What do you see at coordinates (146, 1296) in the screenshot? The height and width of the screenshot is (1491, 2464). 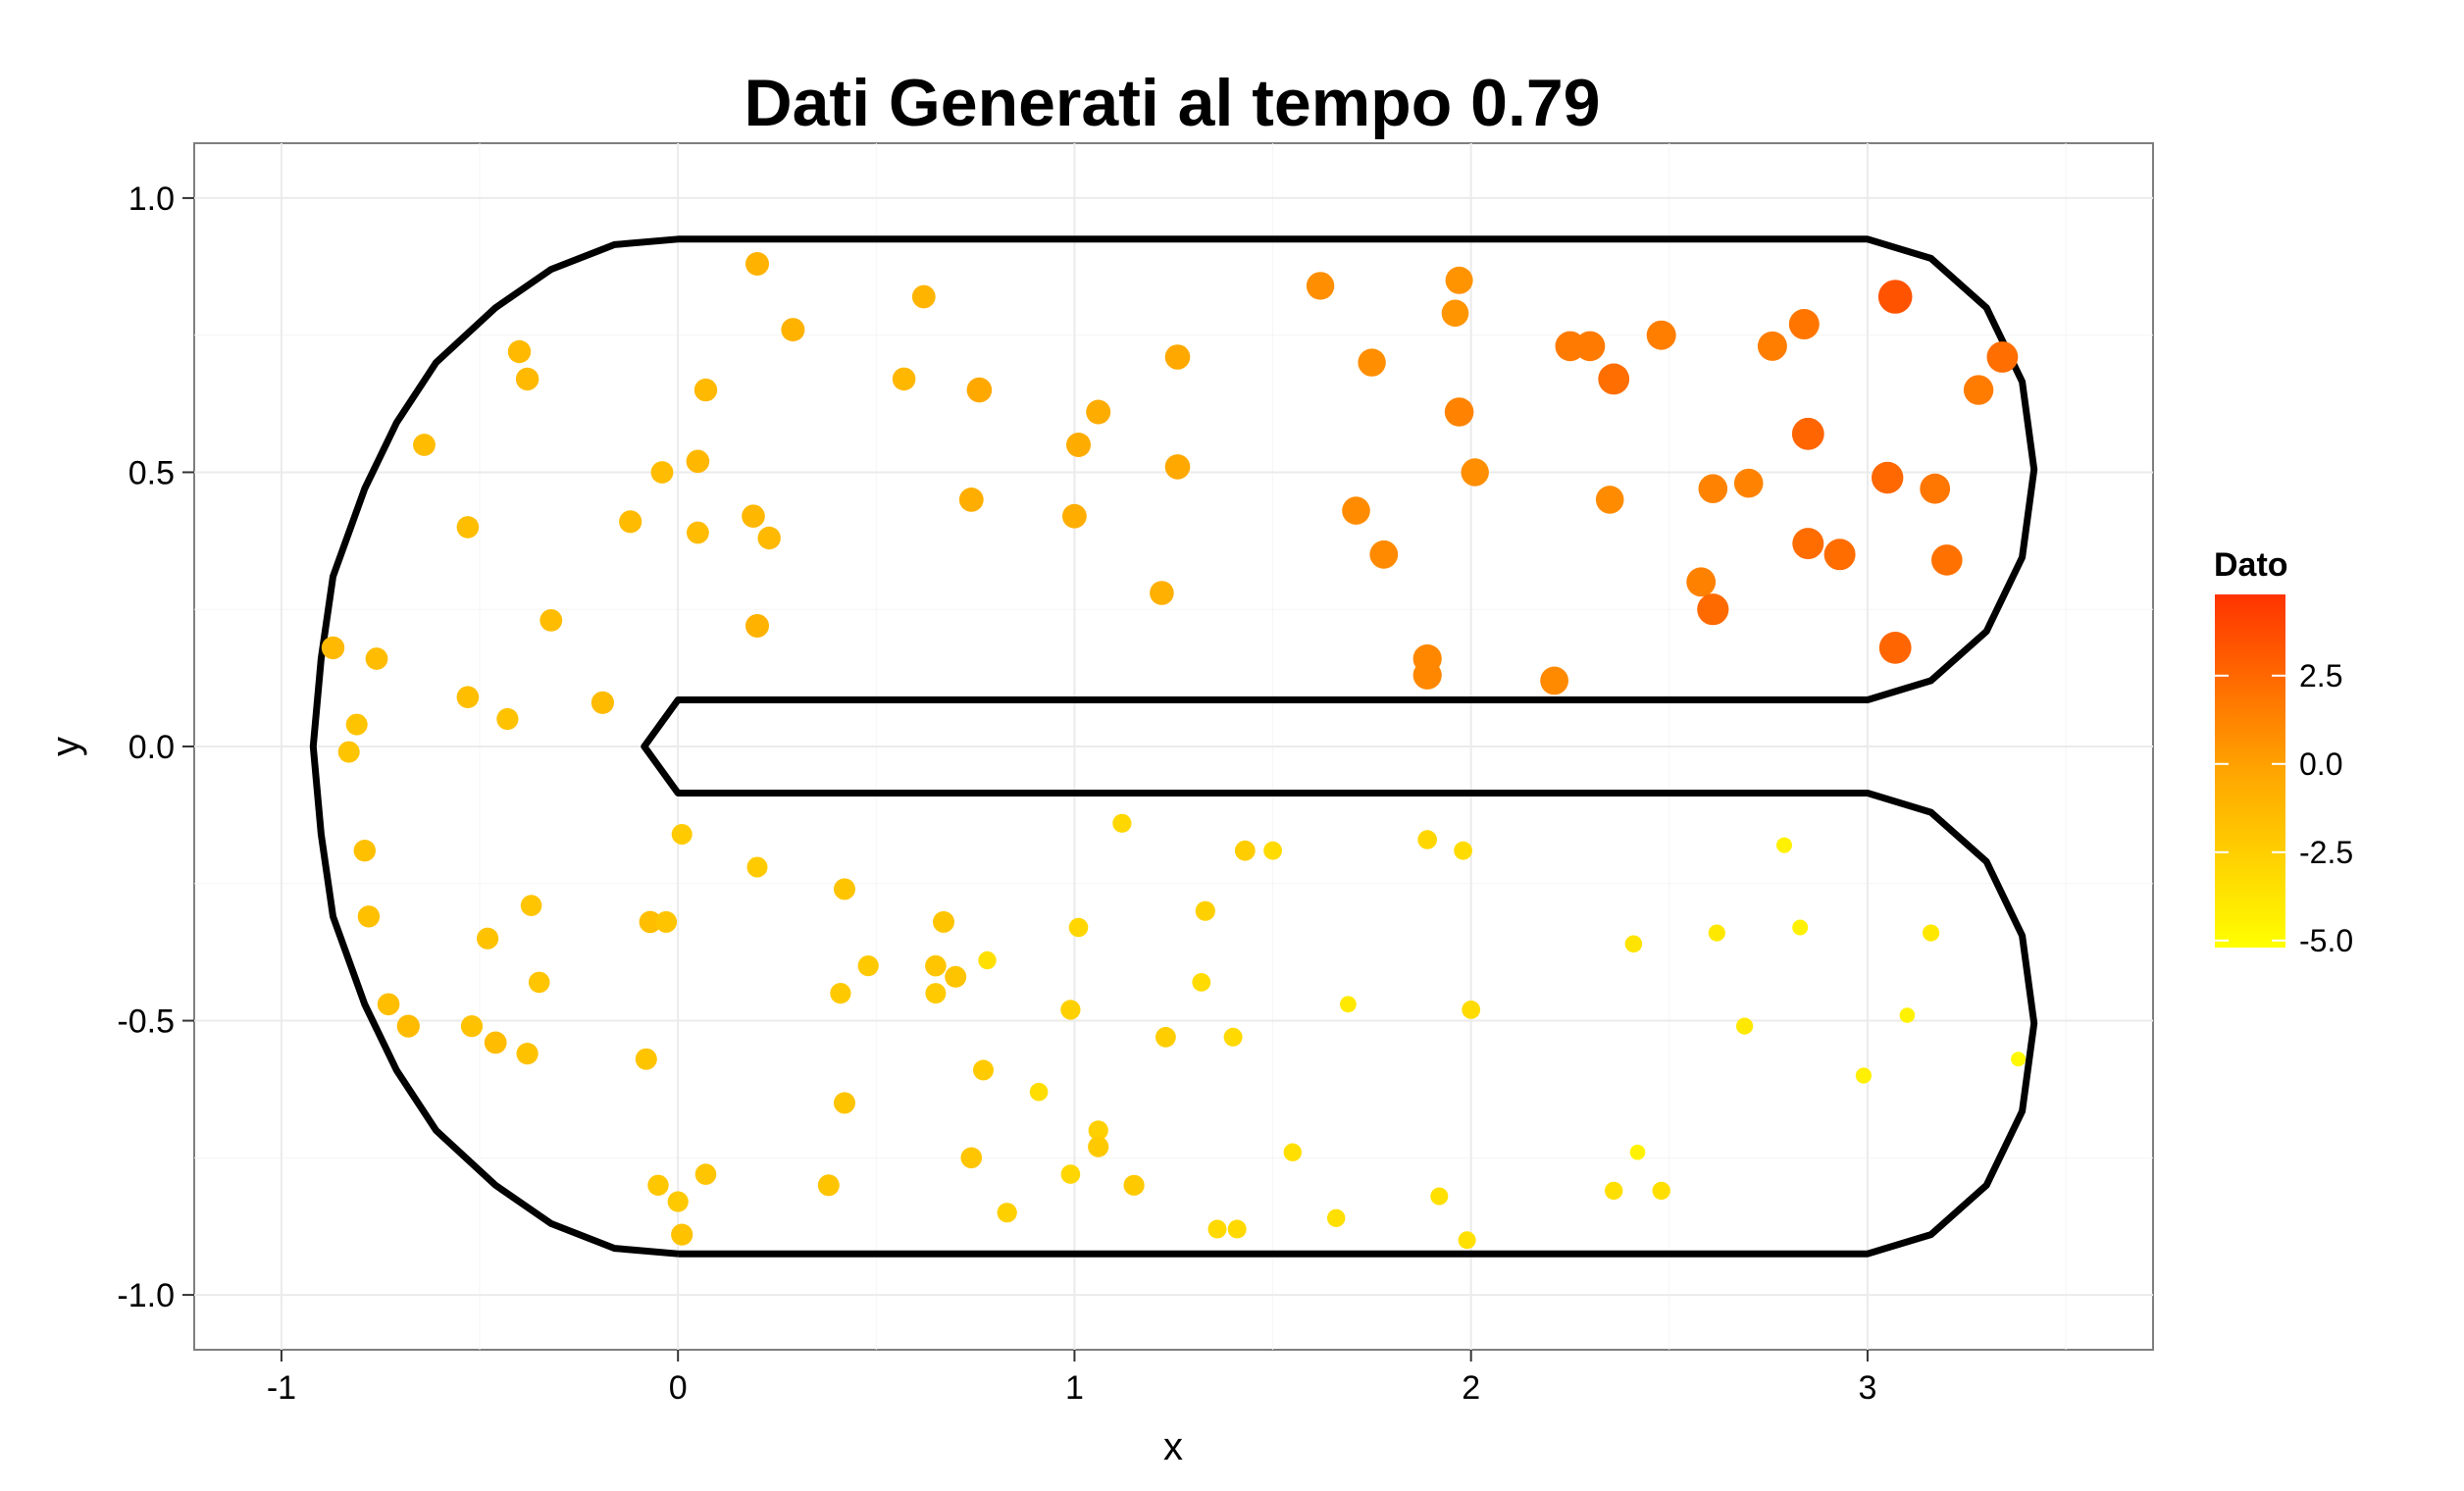 I see `y-tick-label: -1.0` at bounding box center [146, 1296].